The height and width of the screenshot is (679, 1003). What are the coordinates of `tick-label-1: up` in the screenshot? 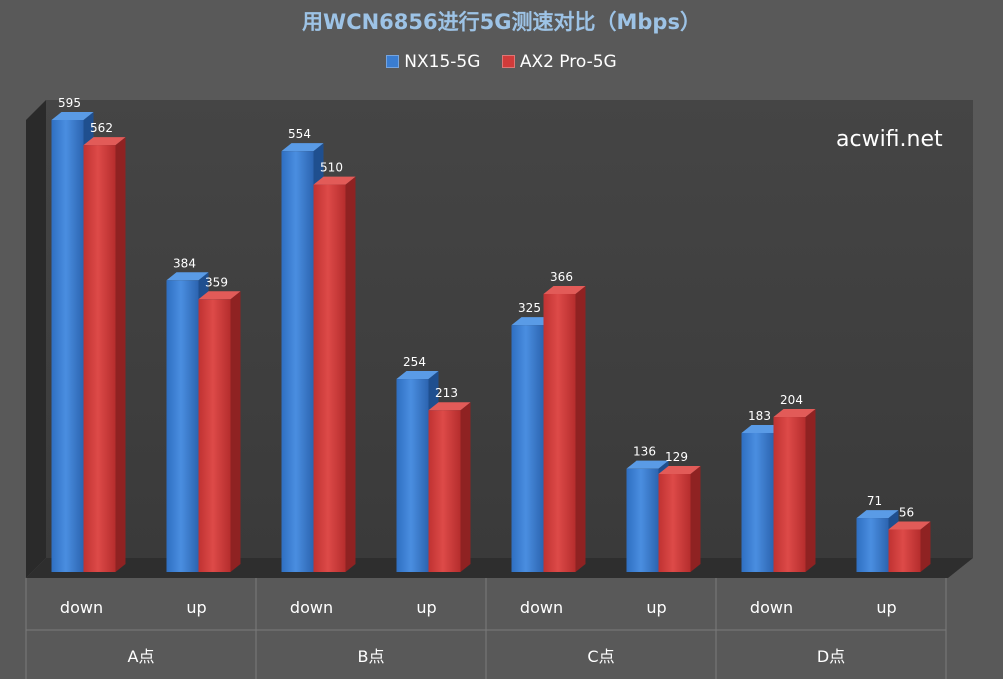 It's located at (196, 607).